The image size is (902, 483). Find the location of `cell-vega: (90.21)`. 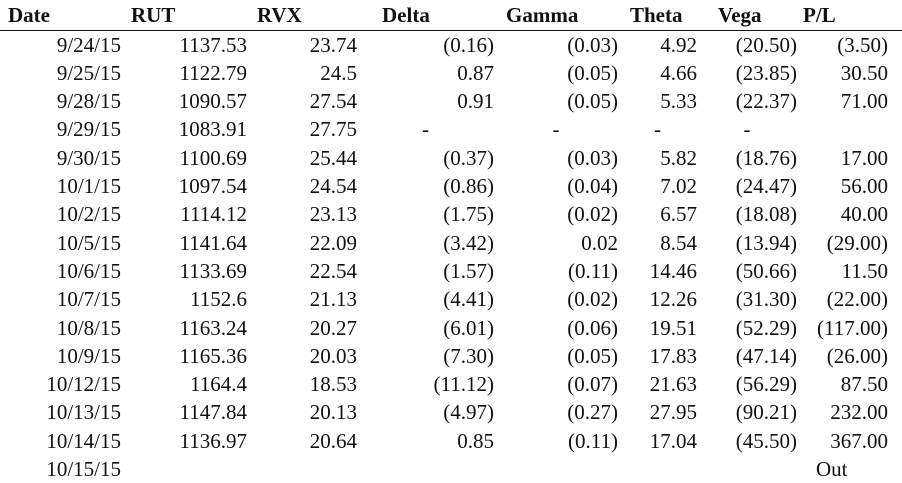

cell-vega: (90.21) is located at coordinates (766, 412).